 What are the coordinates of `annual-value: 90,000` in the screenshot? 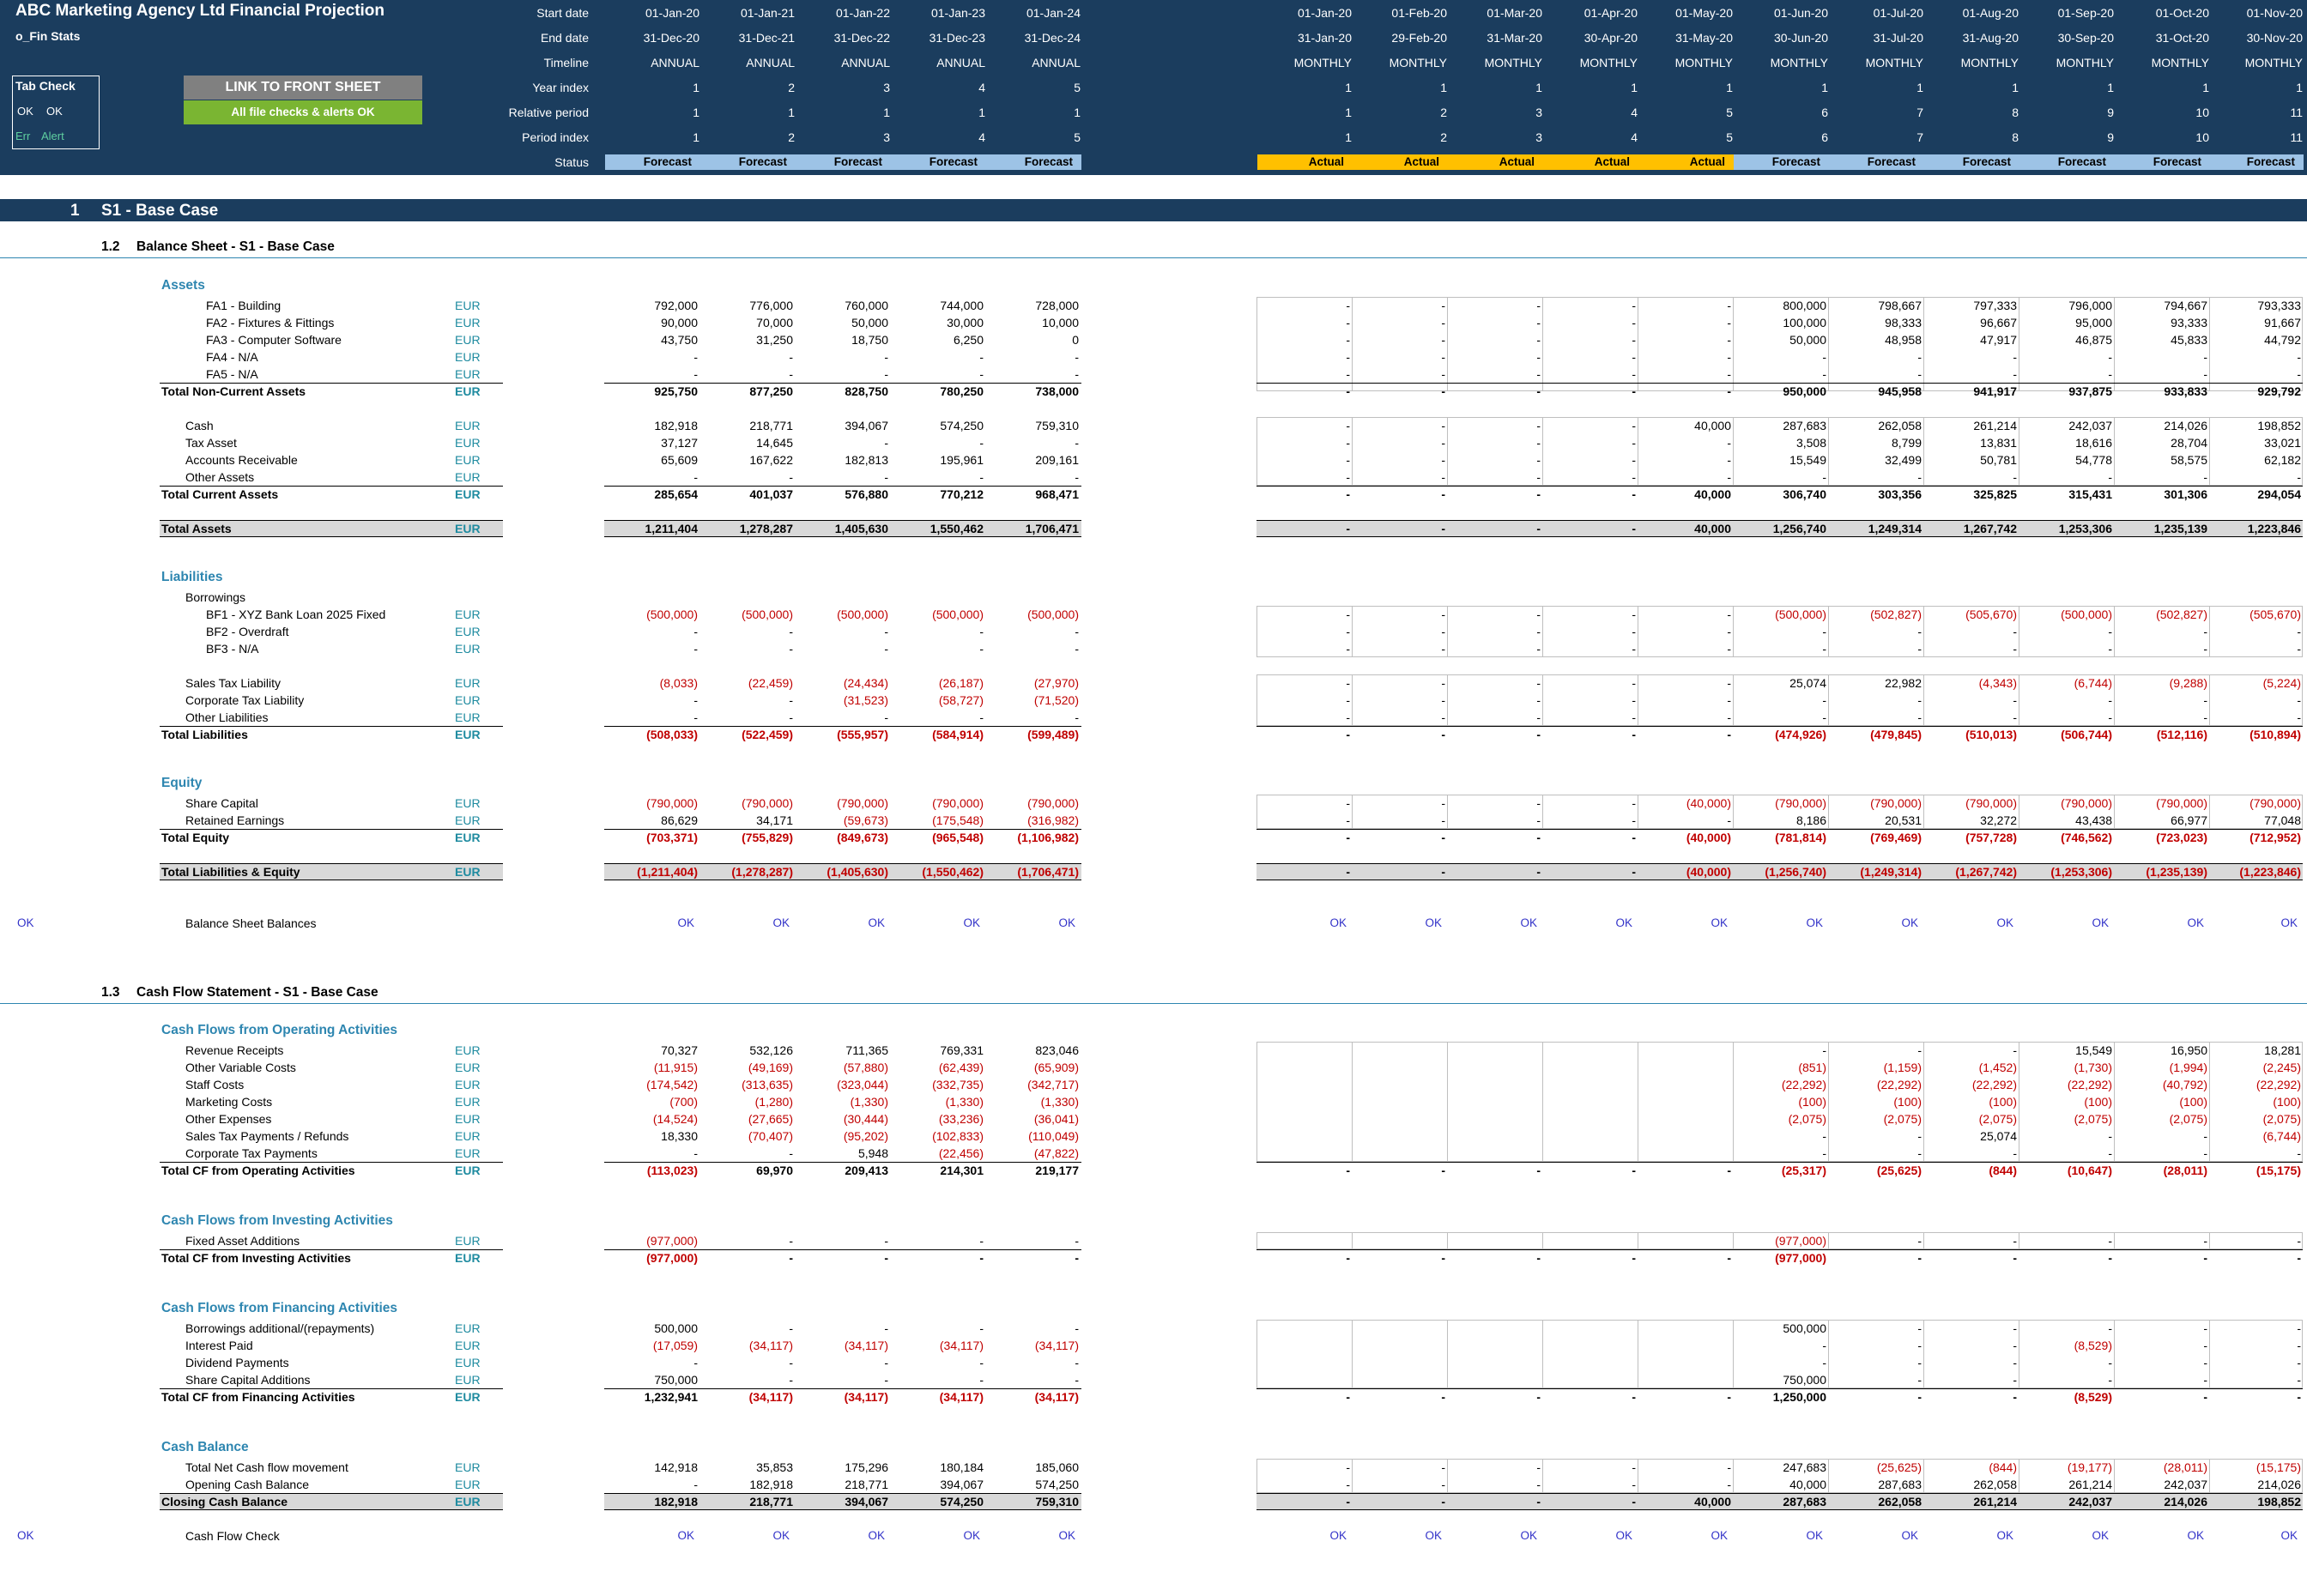 It's located at (679, 322).